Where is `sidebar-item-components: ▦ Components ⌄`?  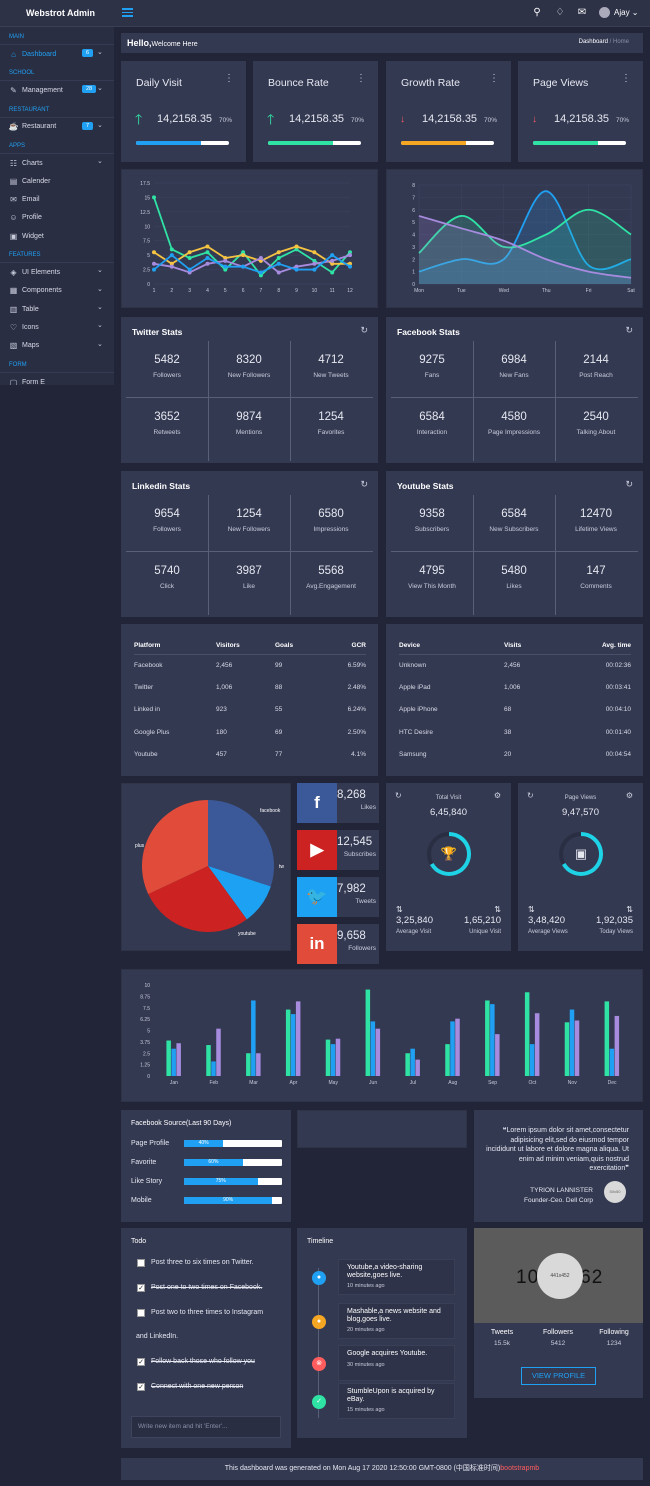
sidebar-item-components: ▦ Components ⌄ is located at coordinates (57, 291).